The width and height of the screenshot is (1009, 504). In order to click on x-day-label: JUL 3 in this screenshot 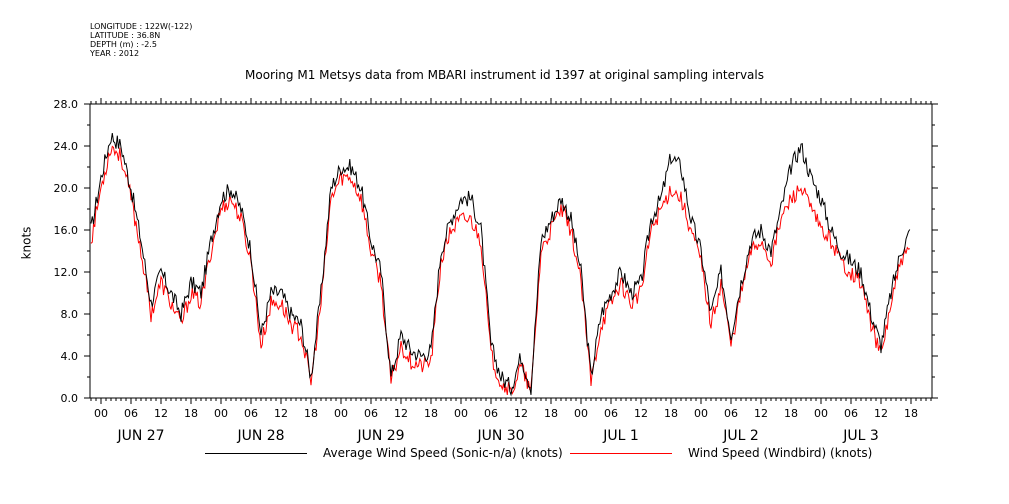, I will do `click(860, 436)`.